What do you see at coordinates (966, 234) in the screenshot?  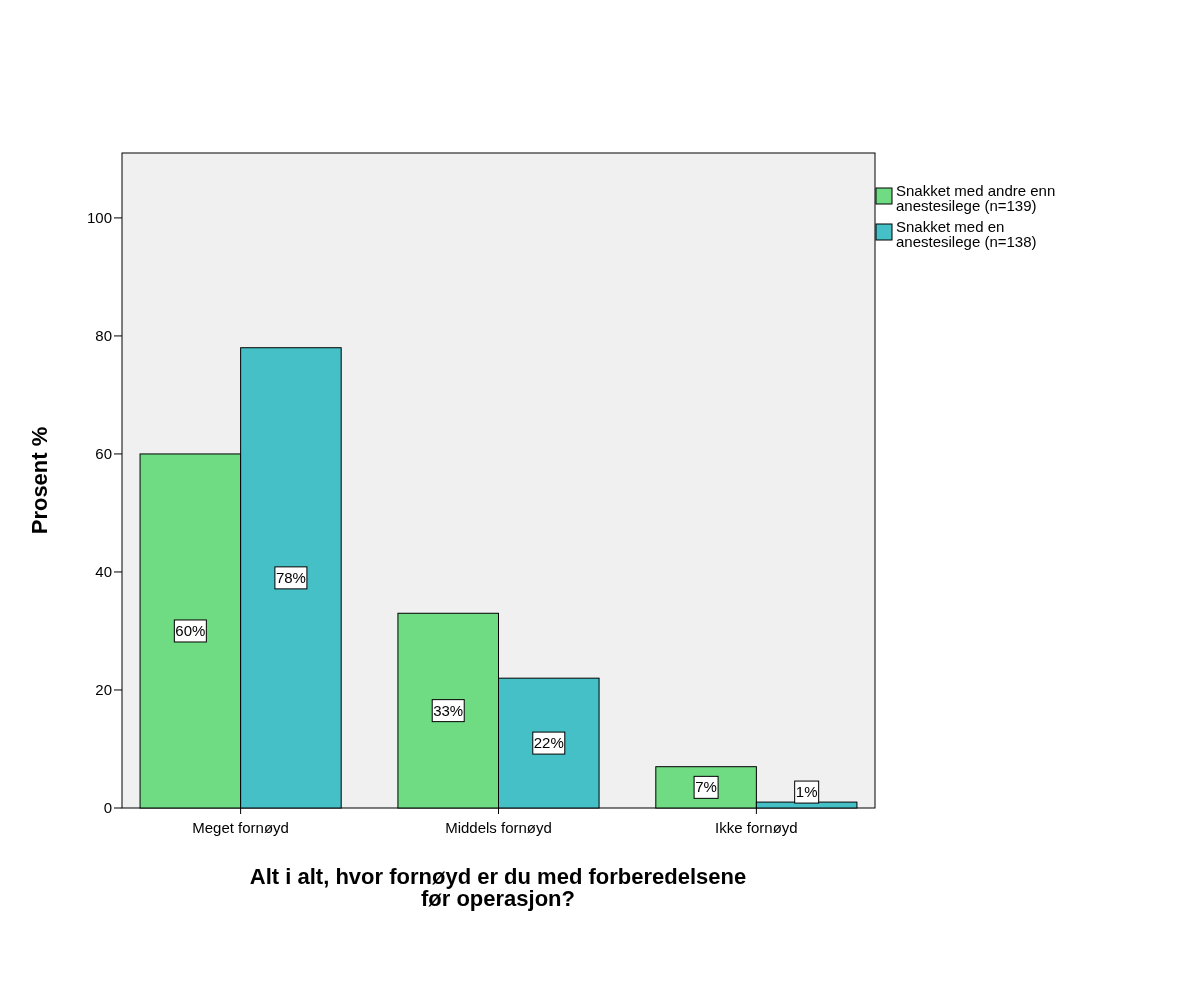 I see `legend-label: Snakket med en anestesilege (n=138)` at bounding box center [966, 234].